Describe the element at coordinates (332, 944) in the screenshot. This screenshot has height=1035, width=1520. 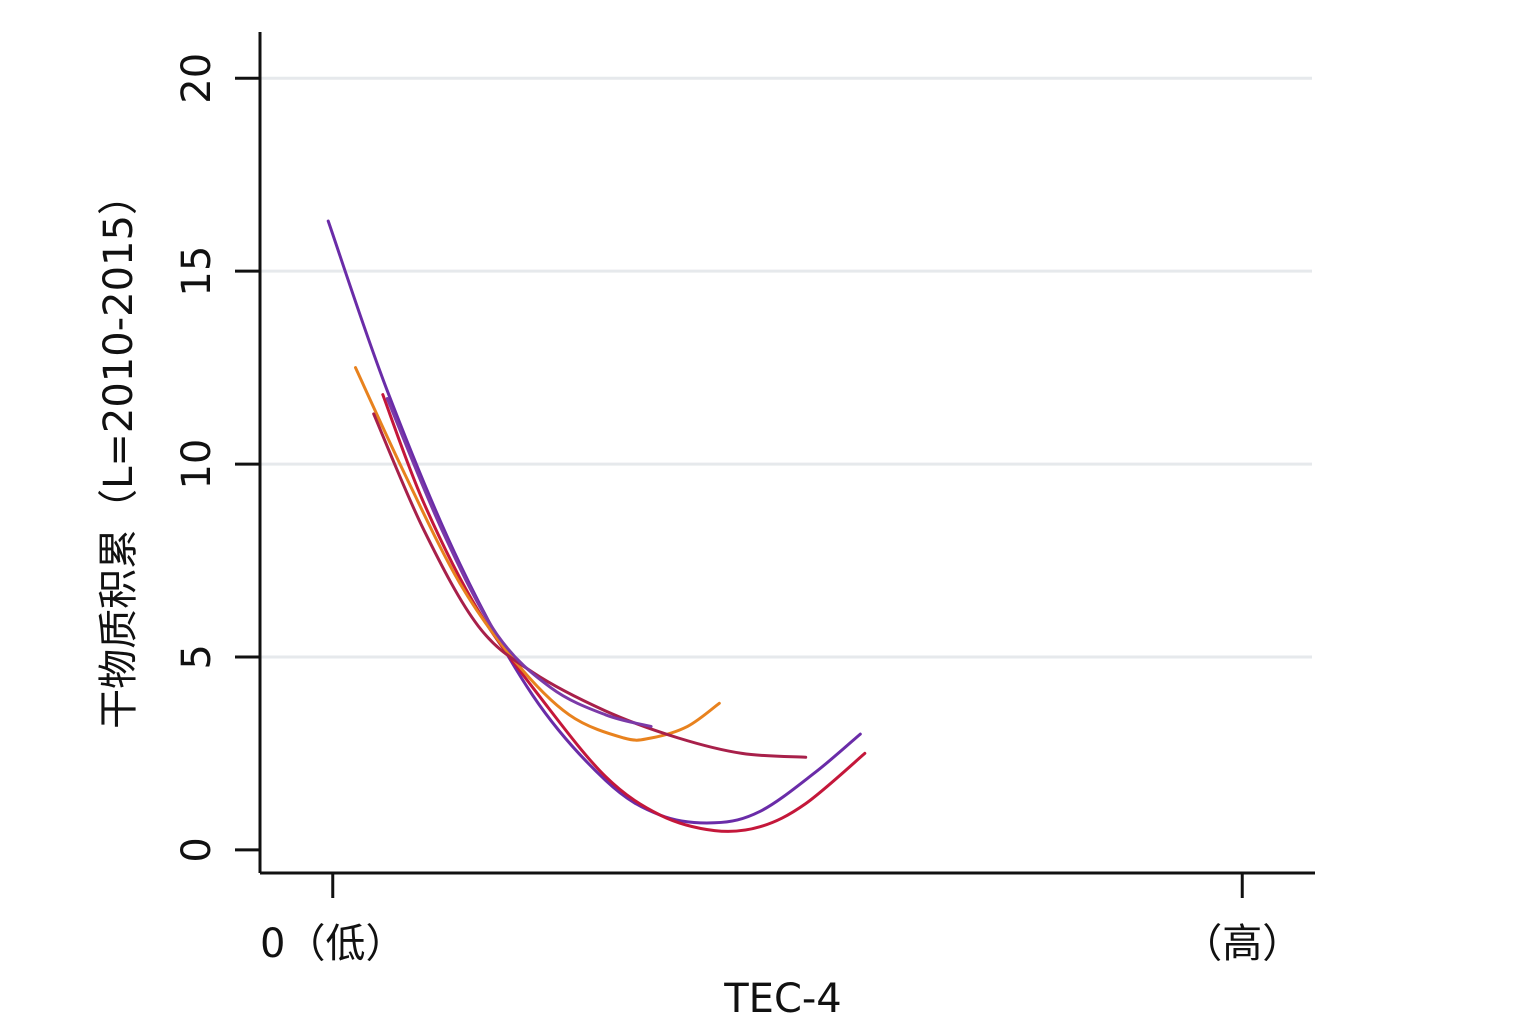
I see `x-tick-label: 0（低）` at that location.